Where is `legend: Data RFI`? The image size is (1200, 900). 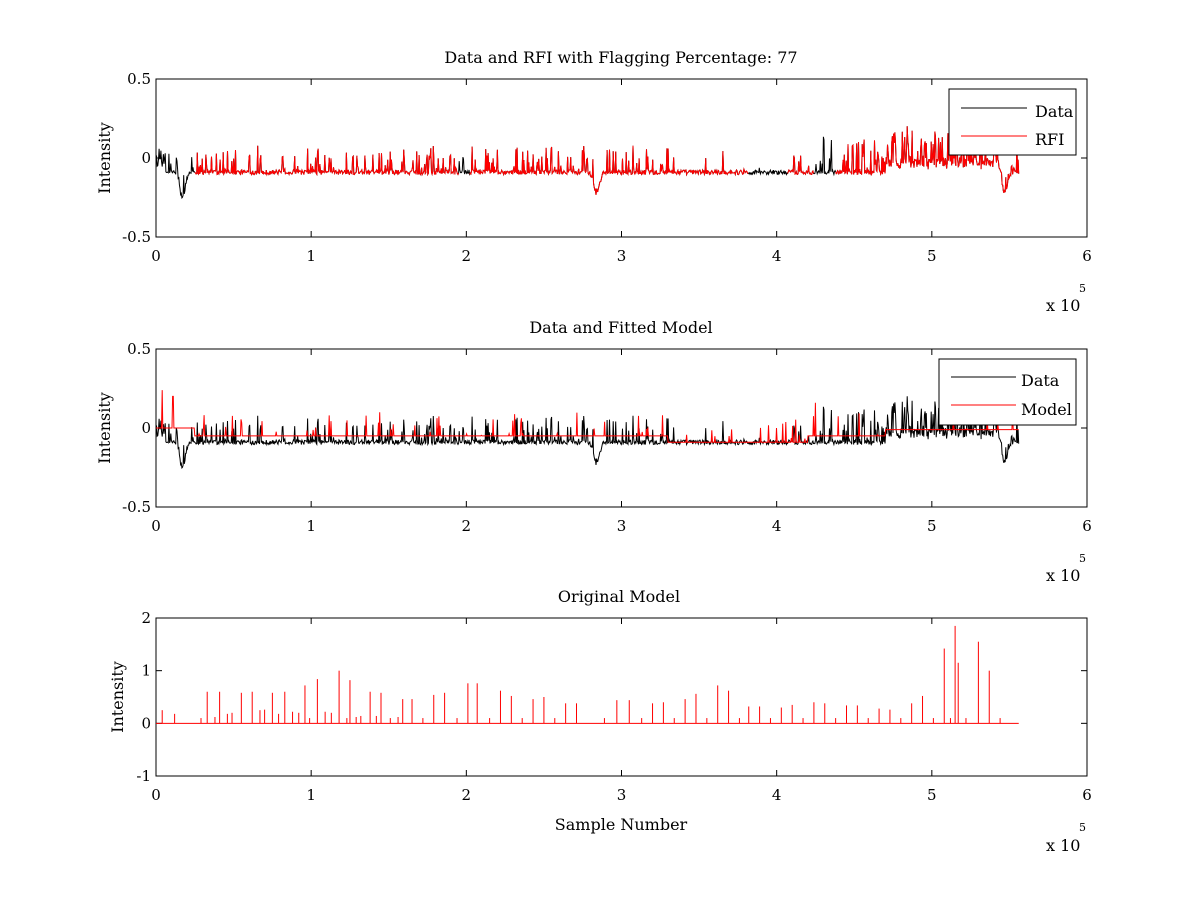 legend: Data RFI is located at coordinates (1012, 122).